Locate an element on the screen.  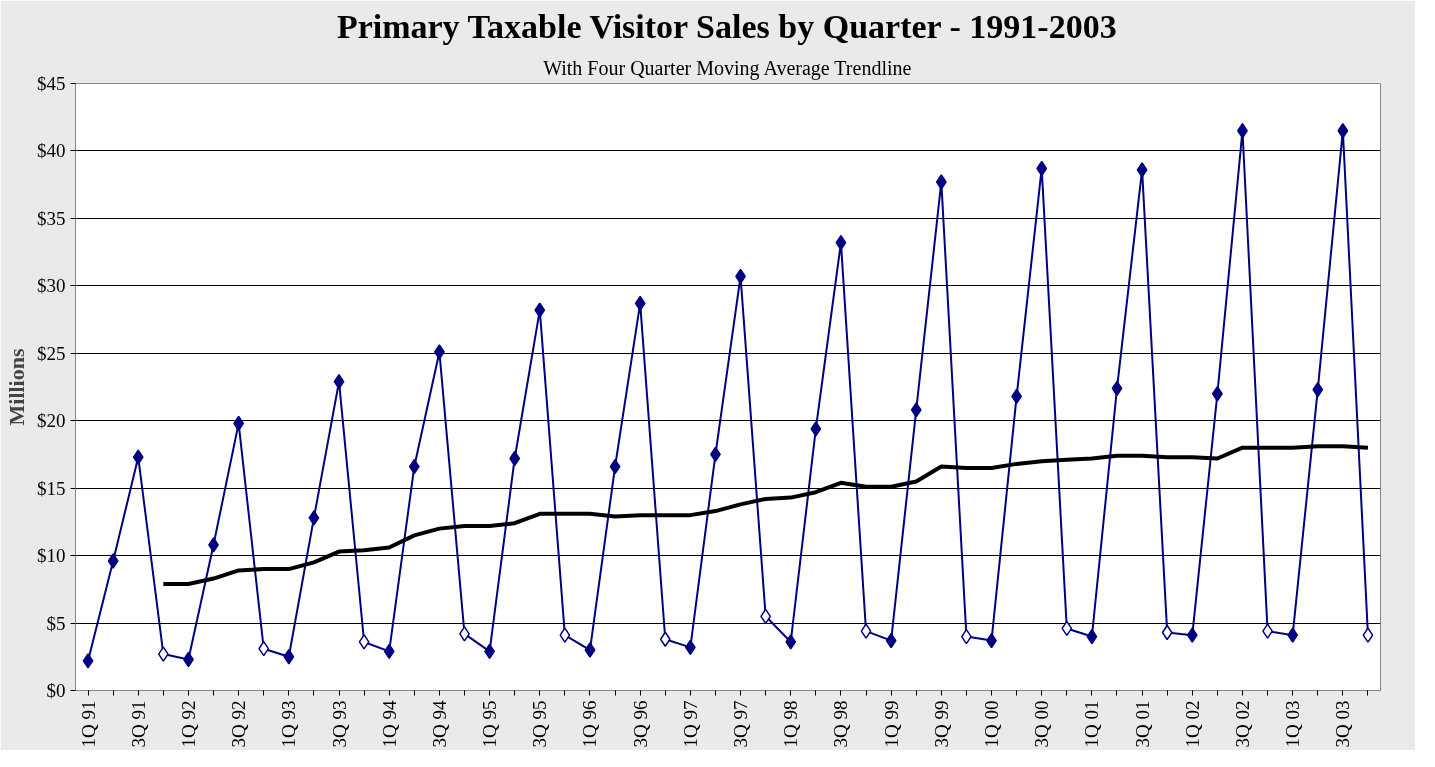
x-tick-label: 3Q 92 is located at coordinates (239, 724).